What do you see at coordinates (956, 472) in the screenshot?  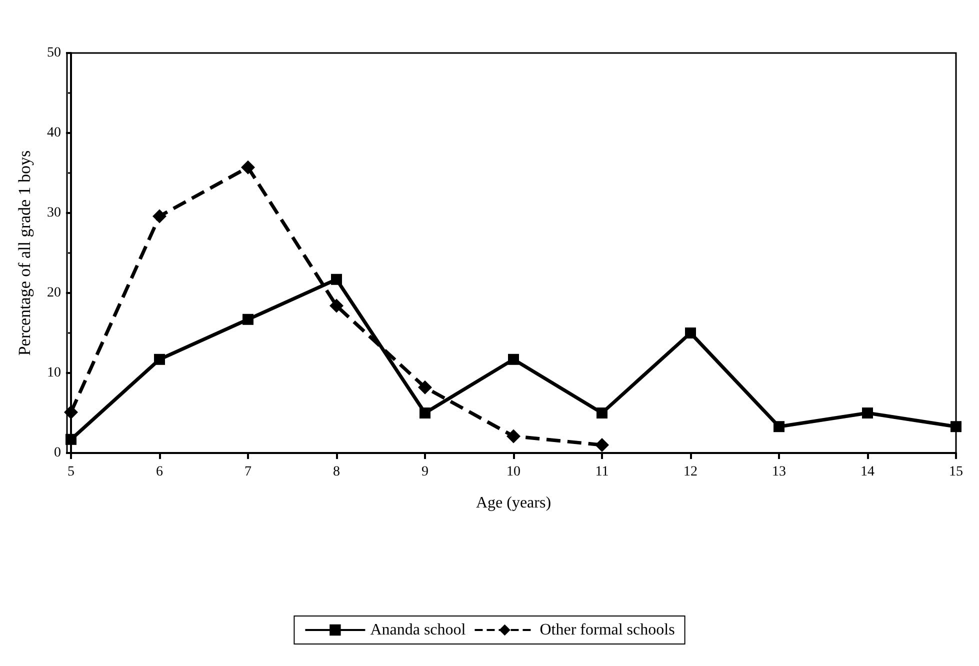 I see `x-tick-label: 15` at bounding box center [956, 472].